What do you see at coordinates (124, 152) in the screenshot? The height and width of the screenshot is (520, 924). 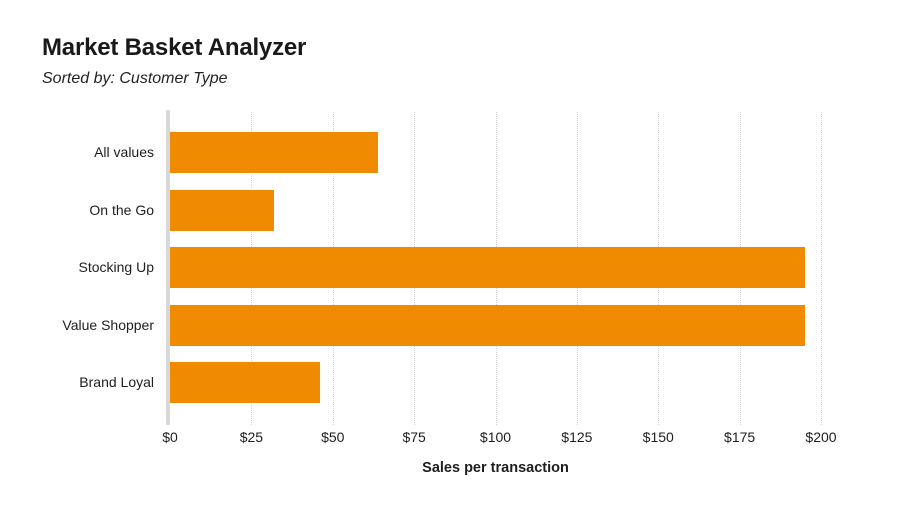 I see `category-label: All values` at bounding box center [124, 152].